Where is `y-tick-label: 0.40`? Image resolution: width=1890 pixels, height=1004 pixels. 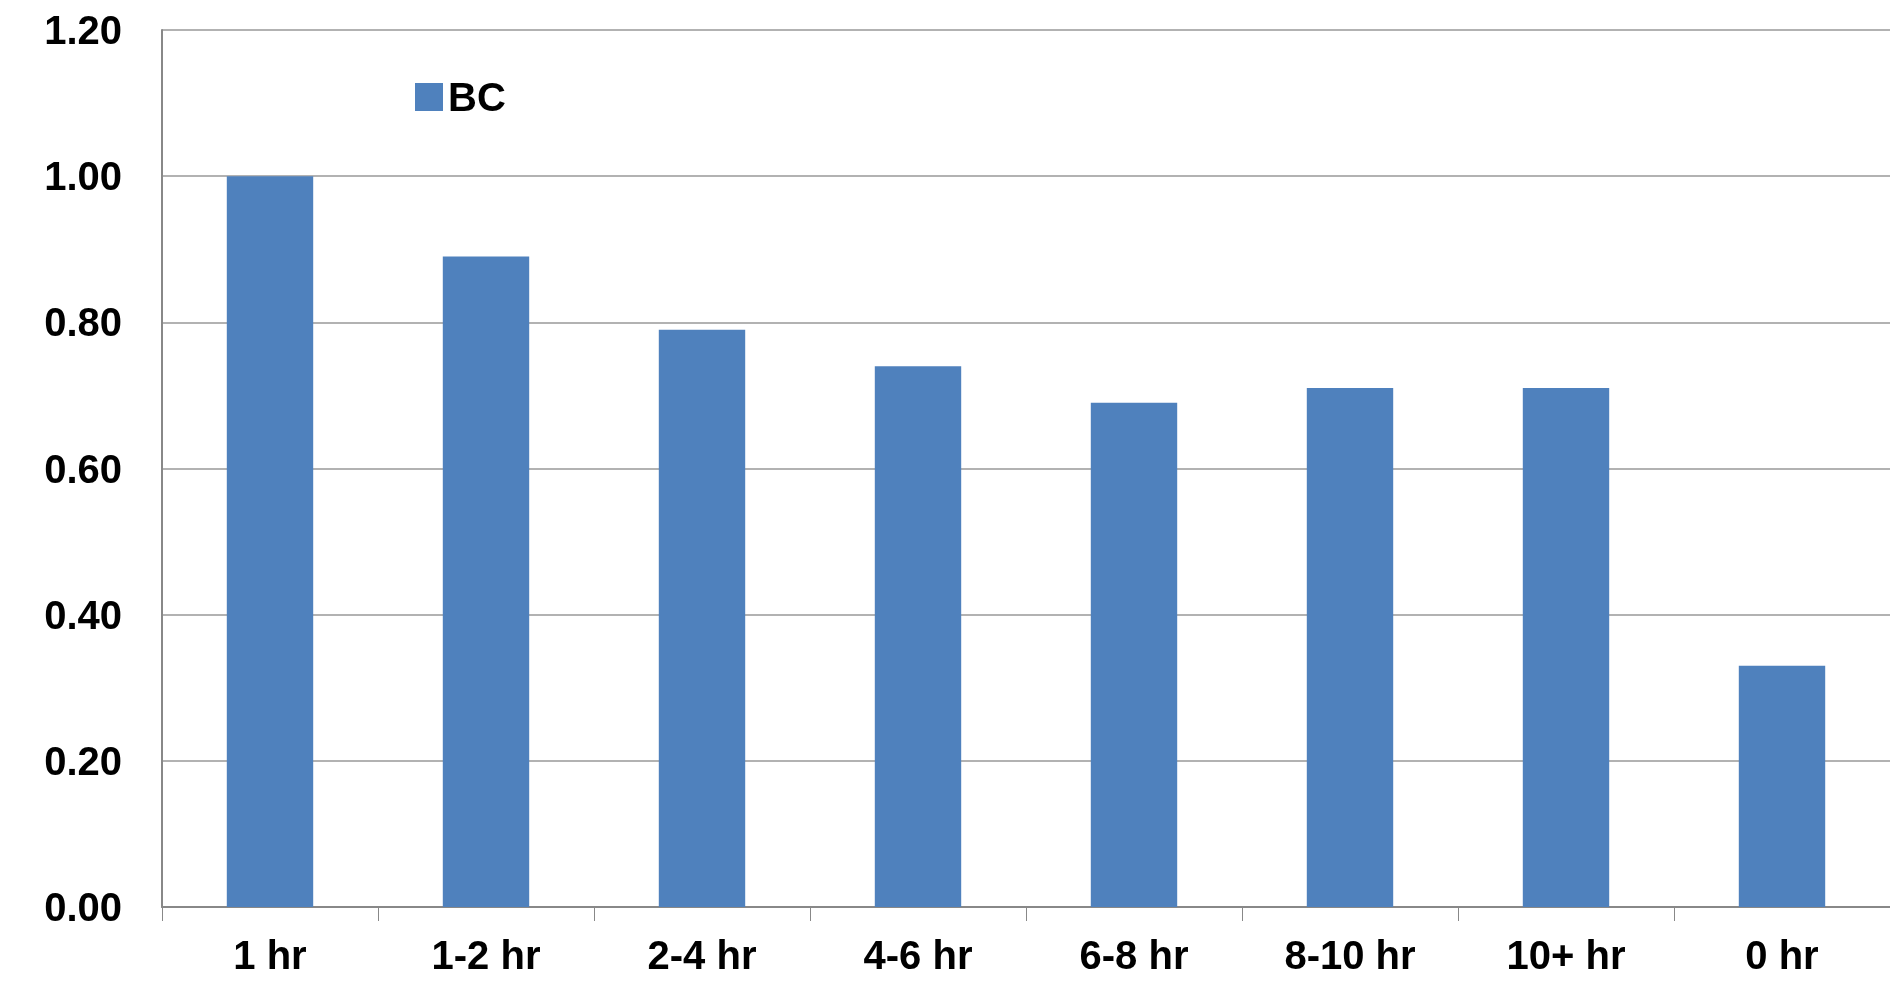 y-tick-label: 0.40 is located at coordinates (83, 614).